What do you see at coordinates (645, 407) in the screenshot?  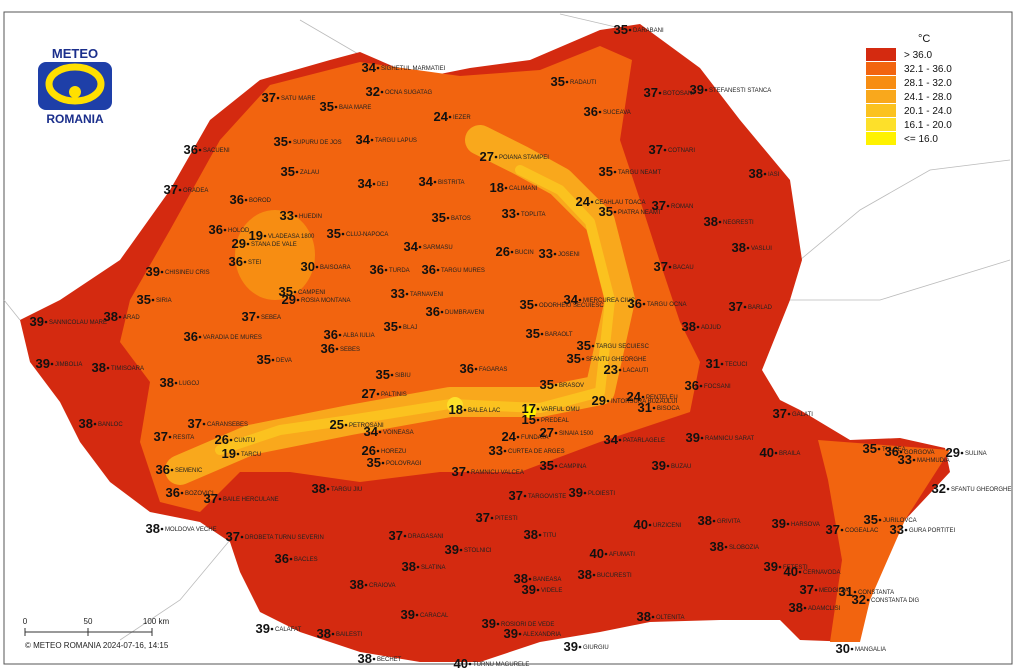 I see `station-value: 31` at bounding box center [645, 407].